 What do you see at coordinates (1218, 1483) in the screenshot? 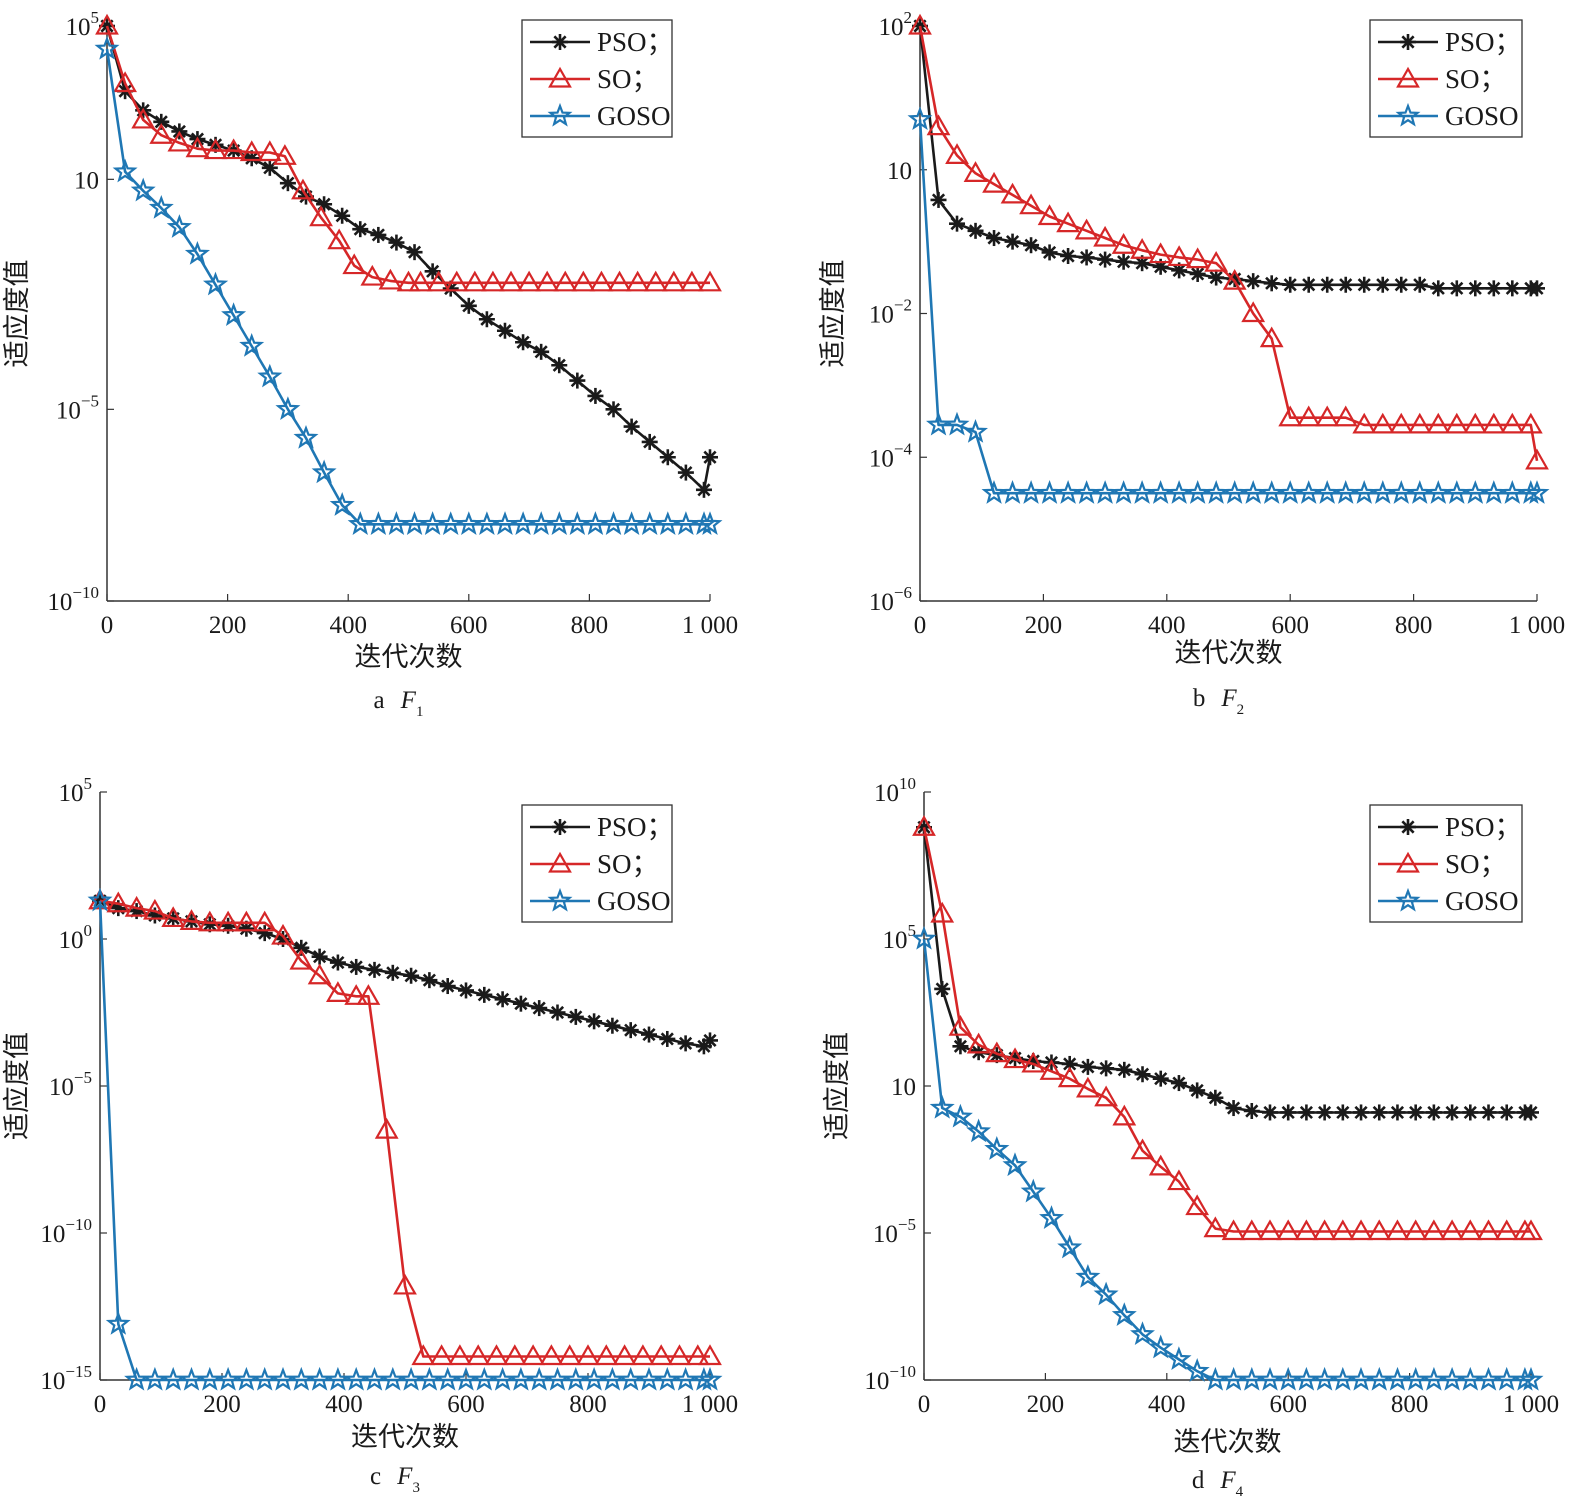
I see `subplot-caption: d F4` at bounding box center [1218, 1483].